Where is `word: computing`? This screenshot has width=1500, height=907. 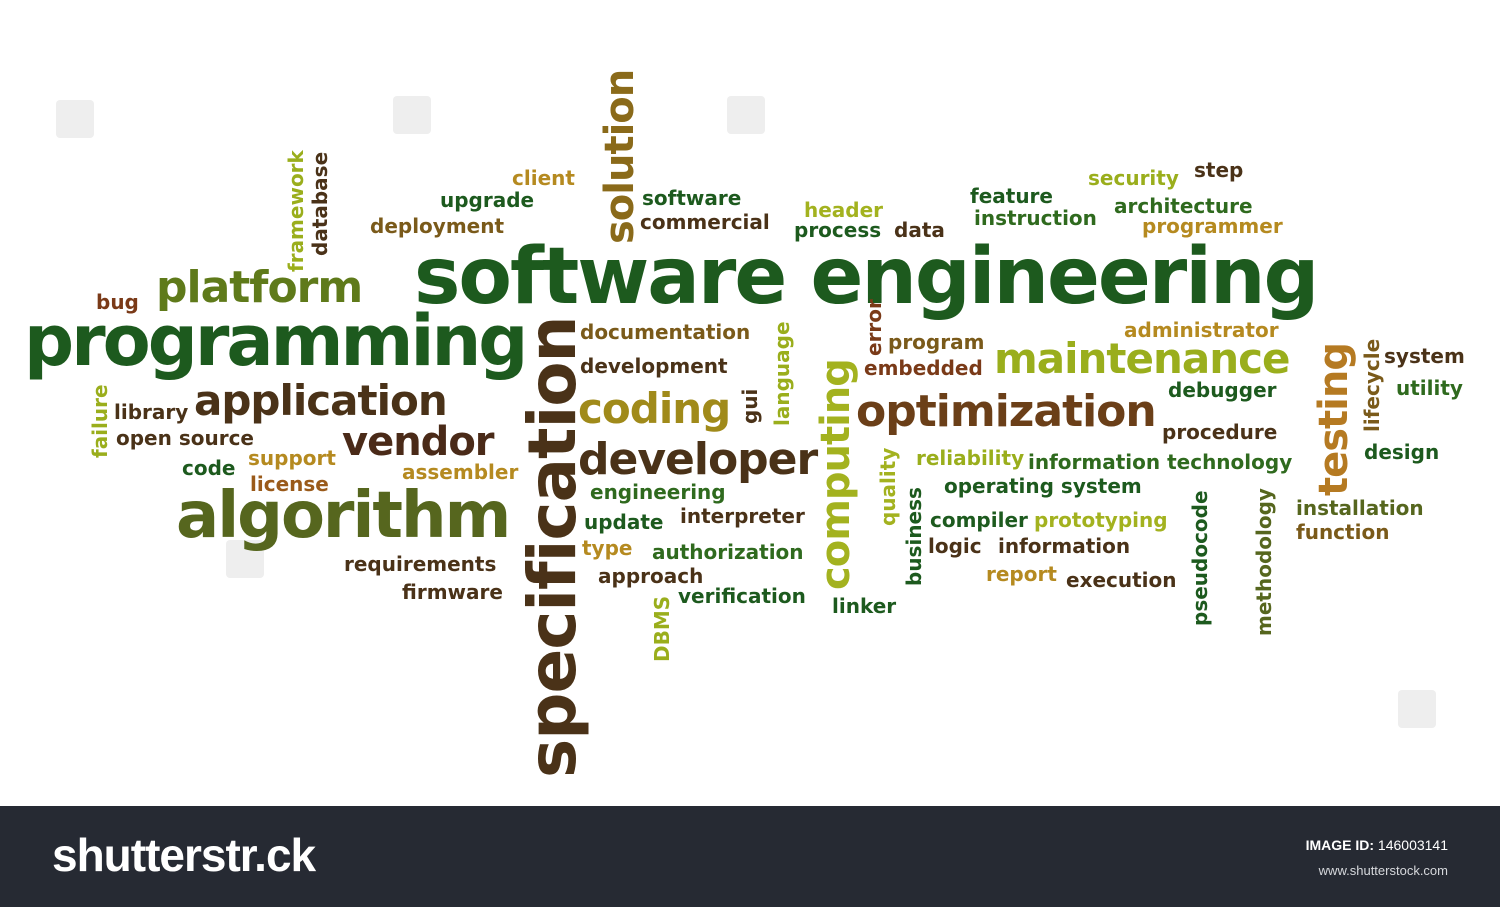
word: computing is located at coordinates (836, 474).